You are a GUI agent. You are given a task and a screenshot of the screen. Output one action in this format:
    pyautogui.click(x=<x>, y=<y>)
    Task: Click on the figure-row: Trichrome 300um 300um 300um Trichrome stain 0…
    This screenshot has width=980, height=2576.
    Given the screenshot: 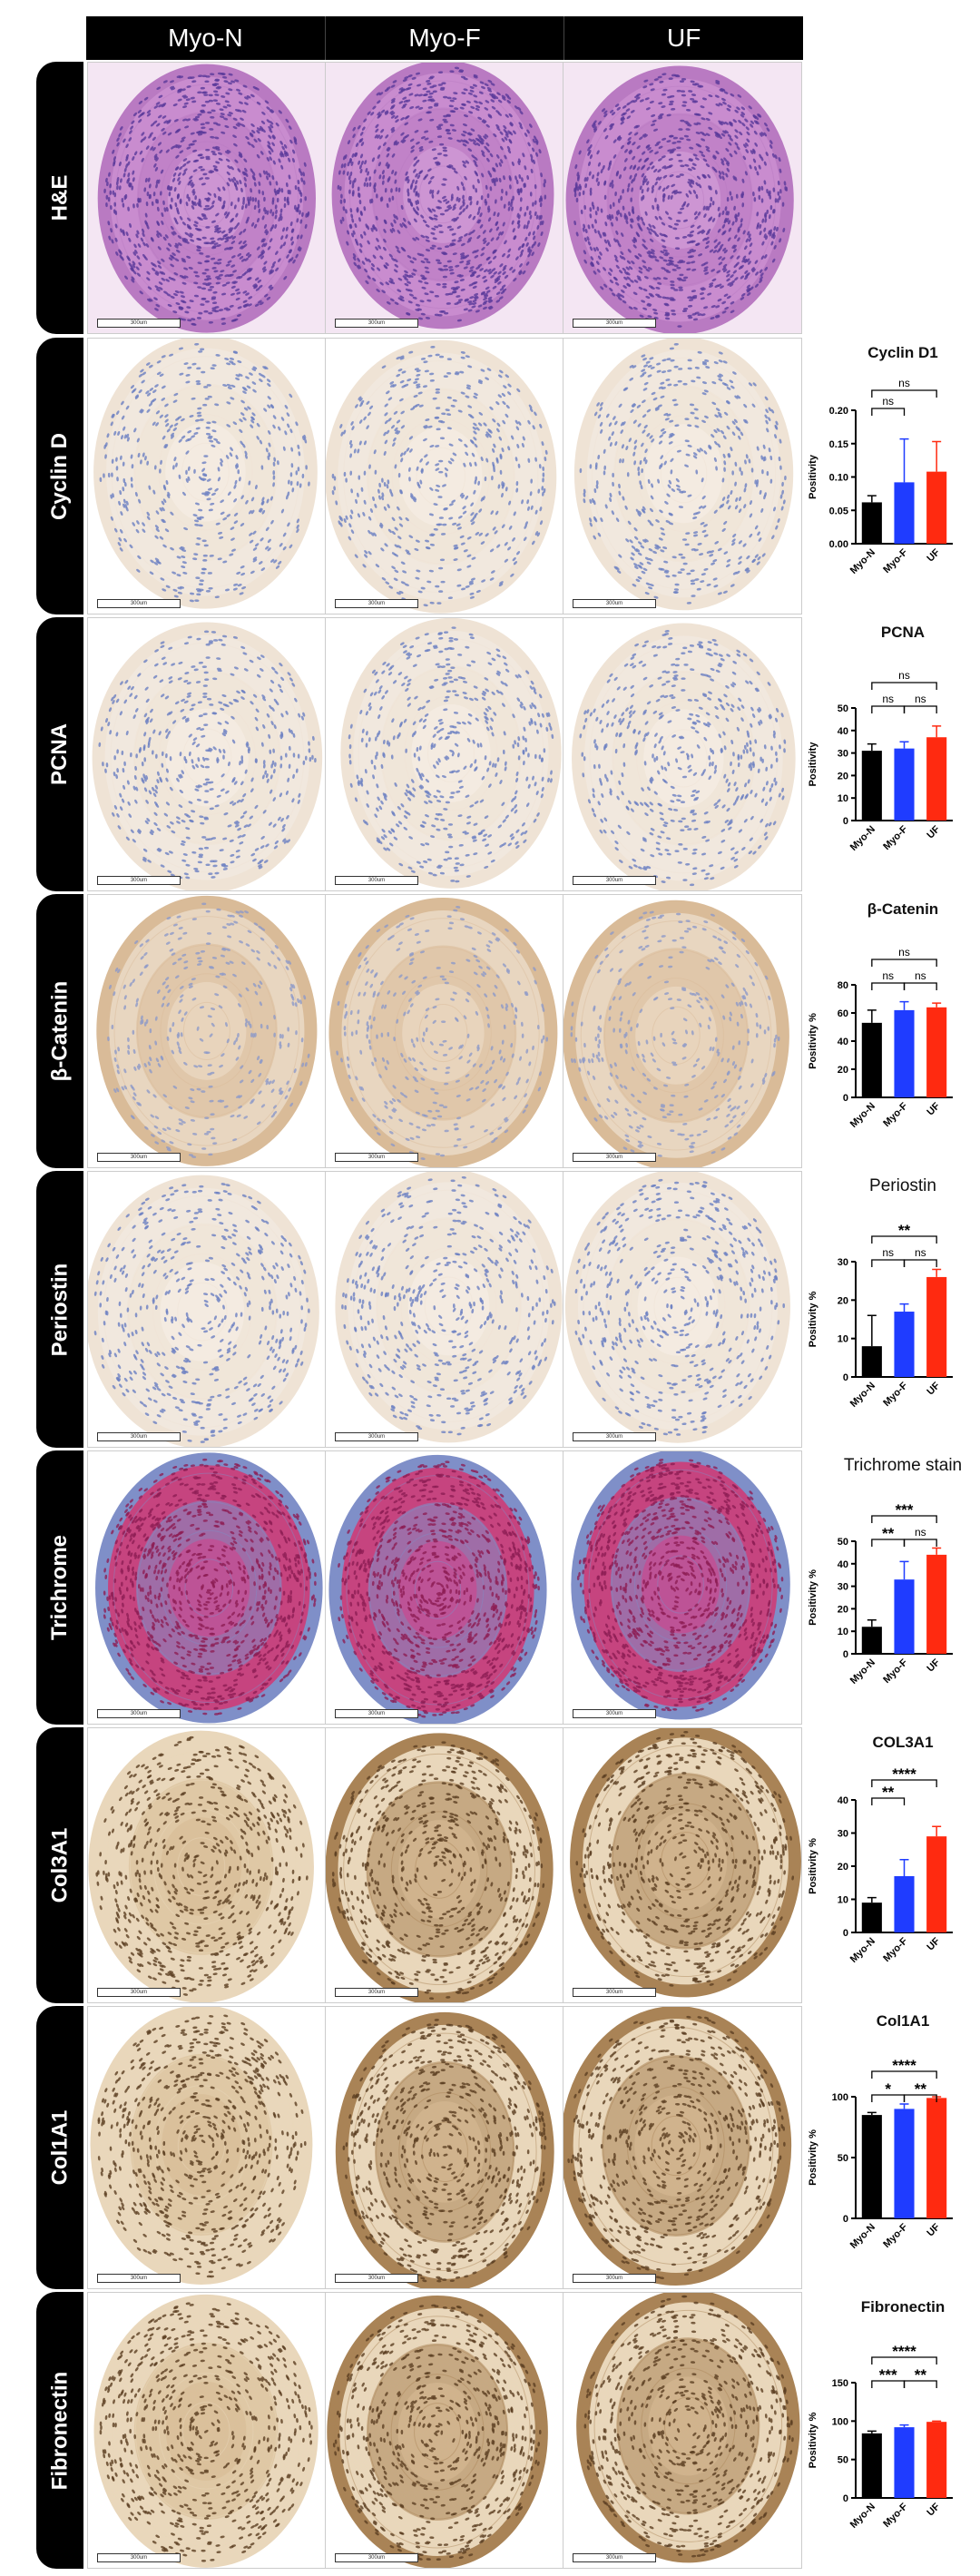 What is the action you would take?
    pyautogui.click(x=508, y=1587)
    